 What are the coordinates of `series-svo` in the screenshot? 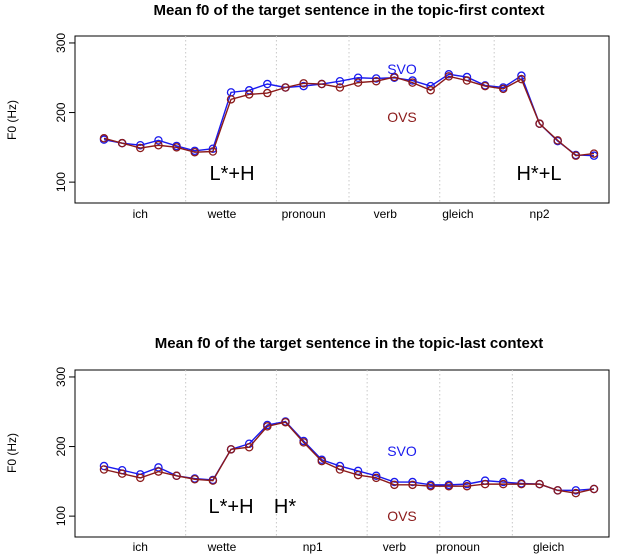 It's located at (349, 456).